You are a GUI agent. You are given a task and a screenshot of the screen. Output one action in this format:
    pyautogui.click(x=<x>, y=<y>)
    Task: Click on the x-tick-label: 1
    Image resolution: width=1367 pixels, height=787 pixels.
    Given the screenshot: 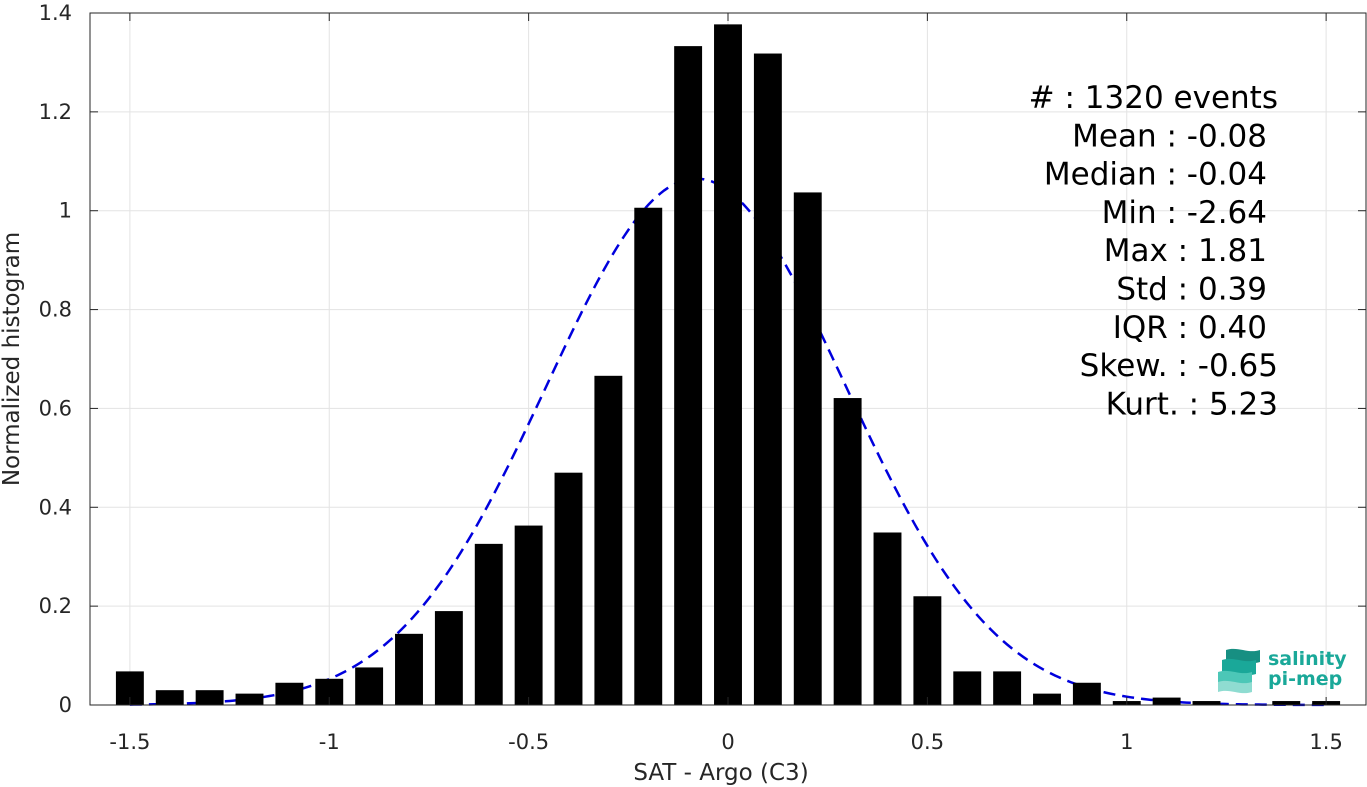 What is the action you would take?
    pyautogui.click(x=1126, y=742)
    